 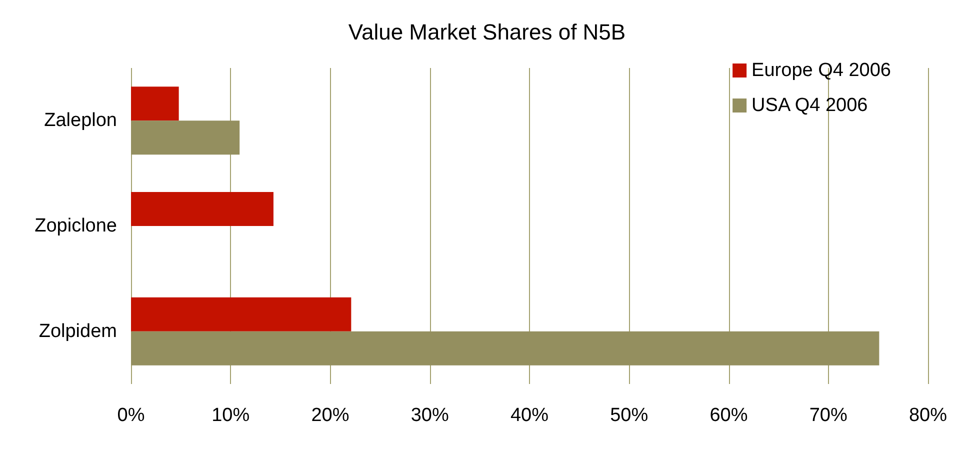 I want to click on x-tick-label: 10%, so click(x=231, y=415).